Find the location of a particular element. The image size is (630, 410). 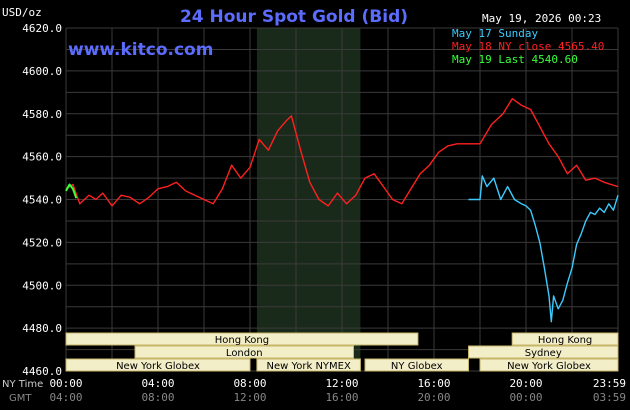

x-axis-gmt-label: GMT is located at coordinates (20, 398).